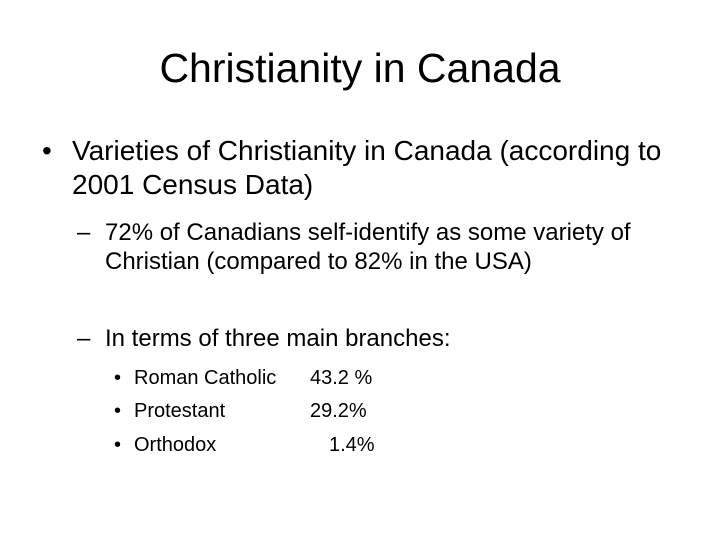 Image resolution: width=720 pixels, height=540 pixels. Describe the element at coordinates (278, 338) in the screenshot. I see `subpoint-text: In terms of three main branches:` at that location.